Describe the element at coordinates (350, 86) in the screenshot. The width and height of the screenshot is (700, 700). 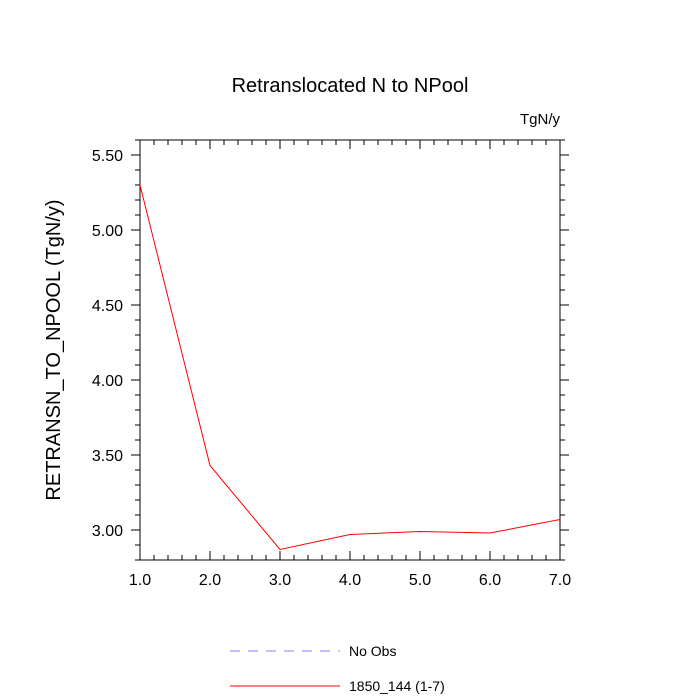
I see `chart-title: Retranslocated N to NPool` at that location.